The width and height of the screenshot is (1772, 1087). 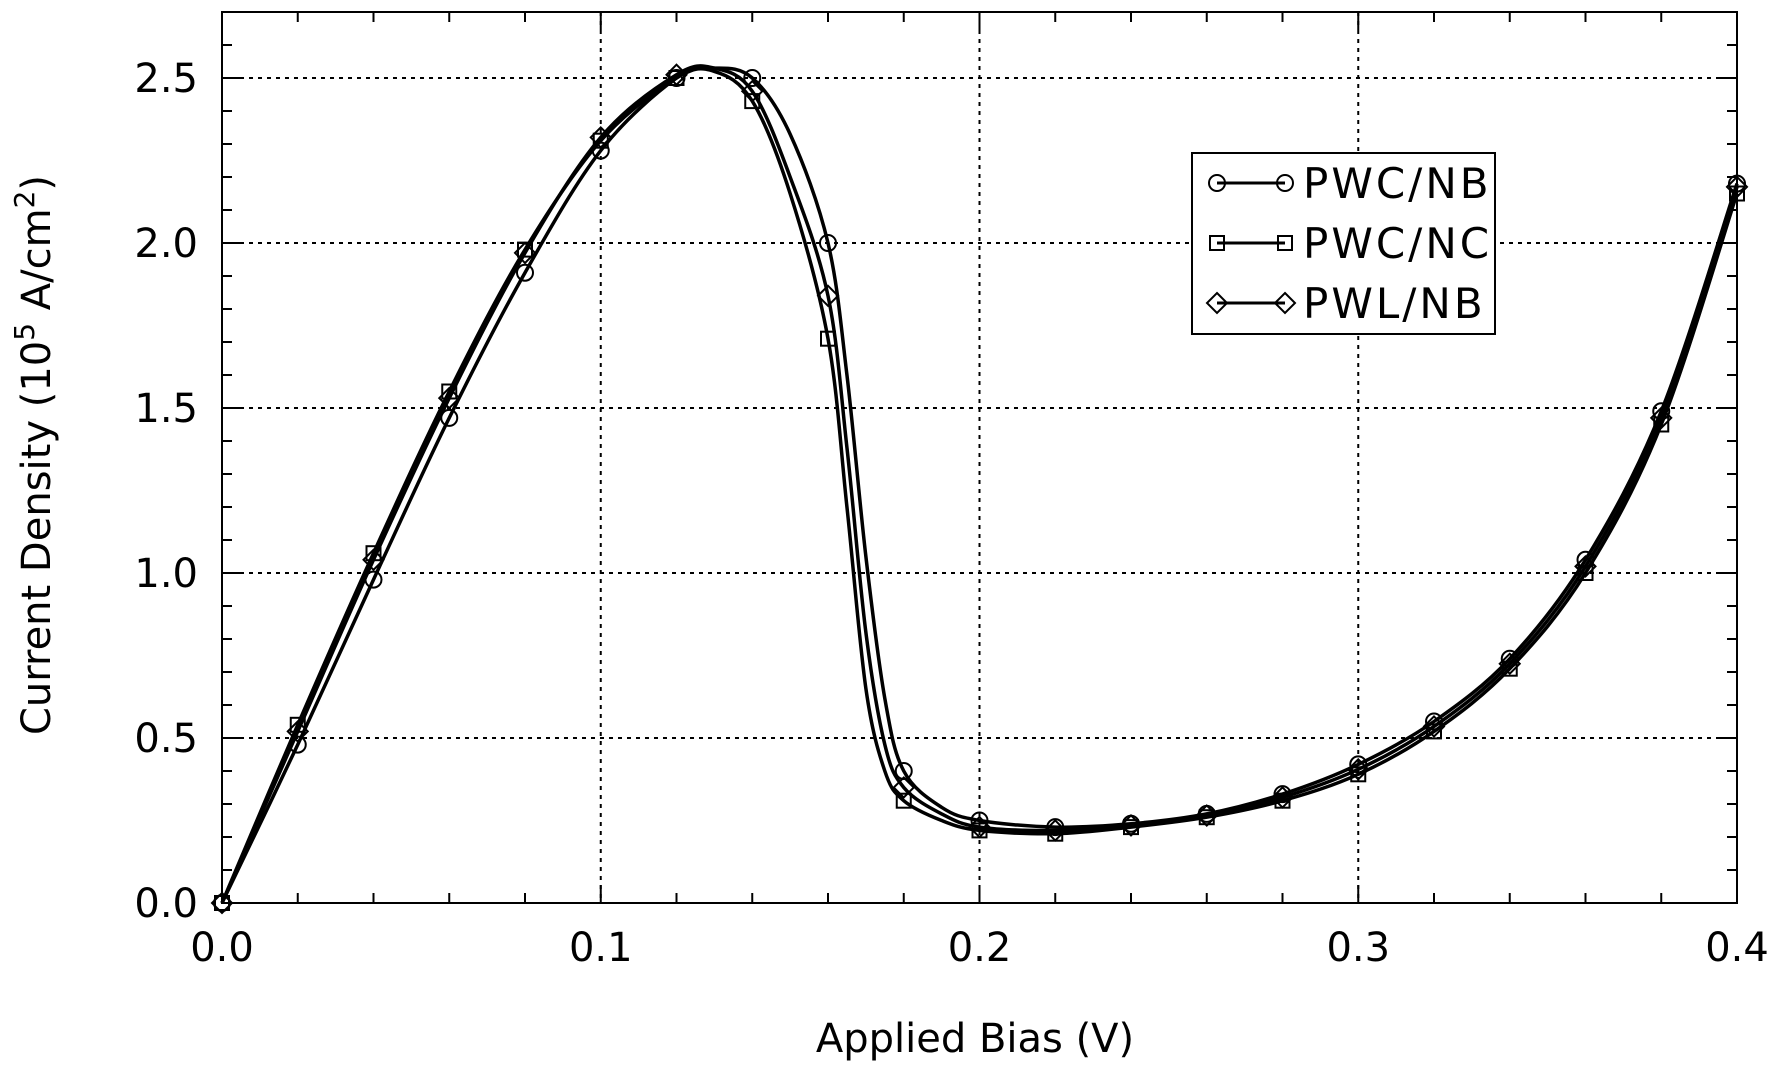 I want to click on y-tick-label: 2.5, so click(x=166, y=79).